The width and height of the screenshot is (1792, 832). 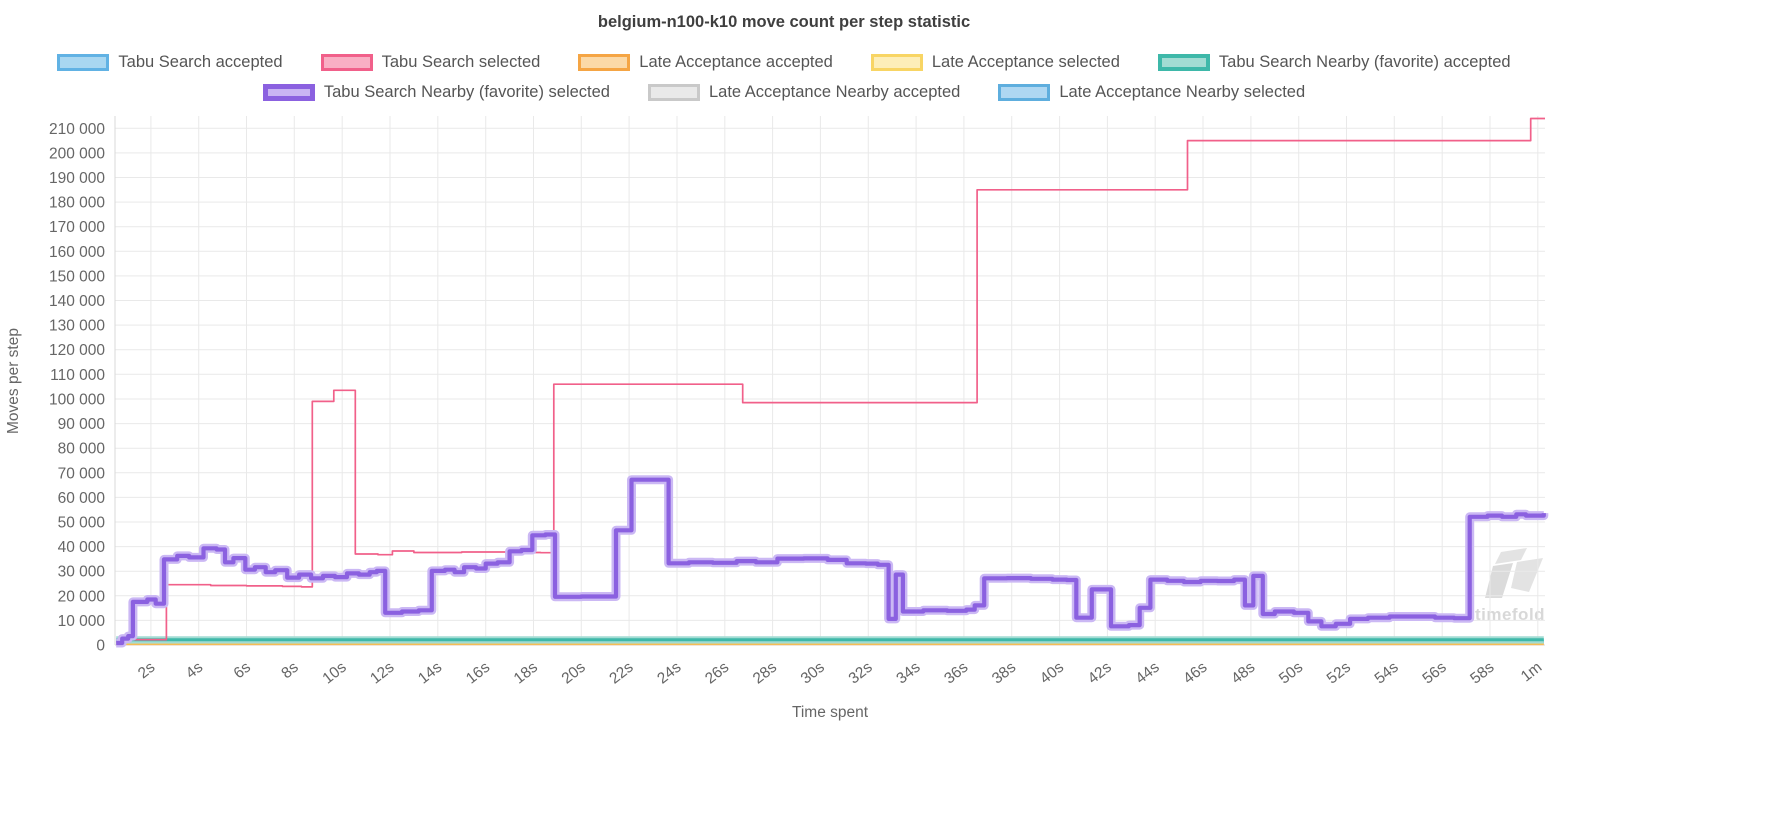 What do you see at coordinates (82, 621) in the screenshot?
I see `y-tick-label: 10 000` at bounding box center [82, 621].